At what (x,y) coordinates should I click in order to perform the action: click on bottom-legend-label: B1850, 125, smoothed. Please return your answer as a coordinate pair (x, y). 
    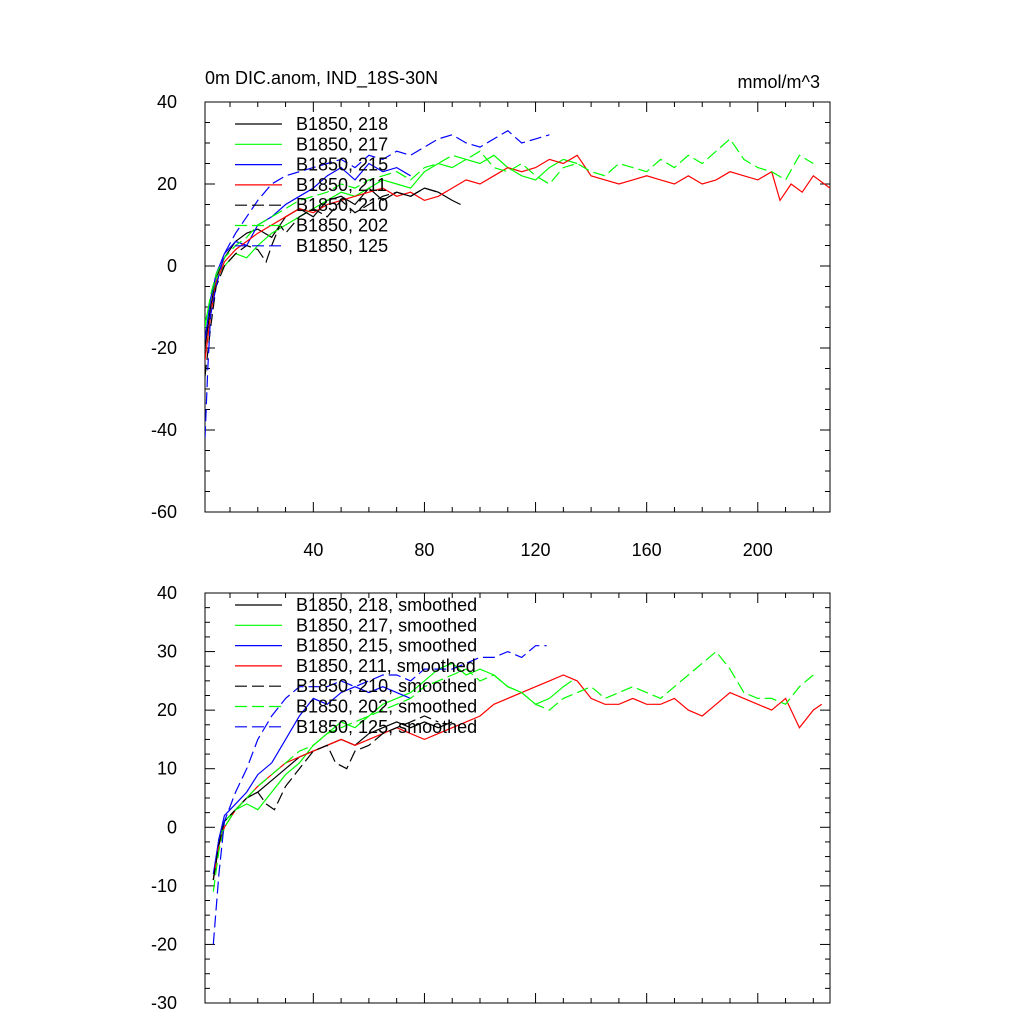
    Looking at the image, I should click on (386, 727).